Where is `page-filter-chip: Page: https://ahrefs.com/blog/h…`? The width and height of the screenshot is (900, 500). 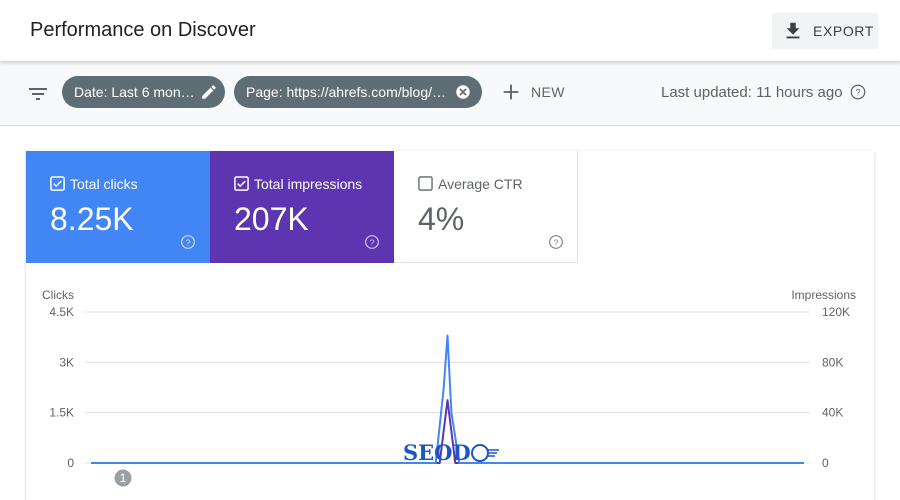 page-filter-chip: Page: https://ahrefs.com/blog/h… is located at coordinates (358, 92).